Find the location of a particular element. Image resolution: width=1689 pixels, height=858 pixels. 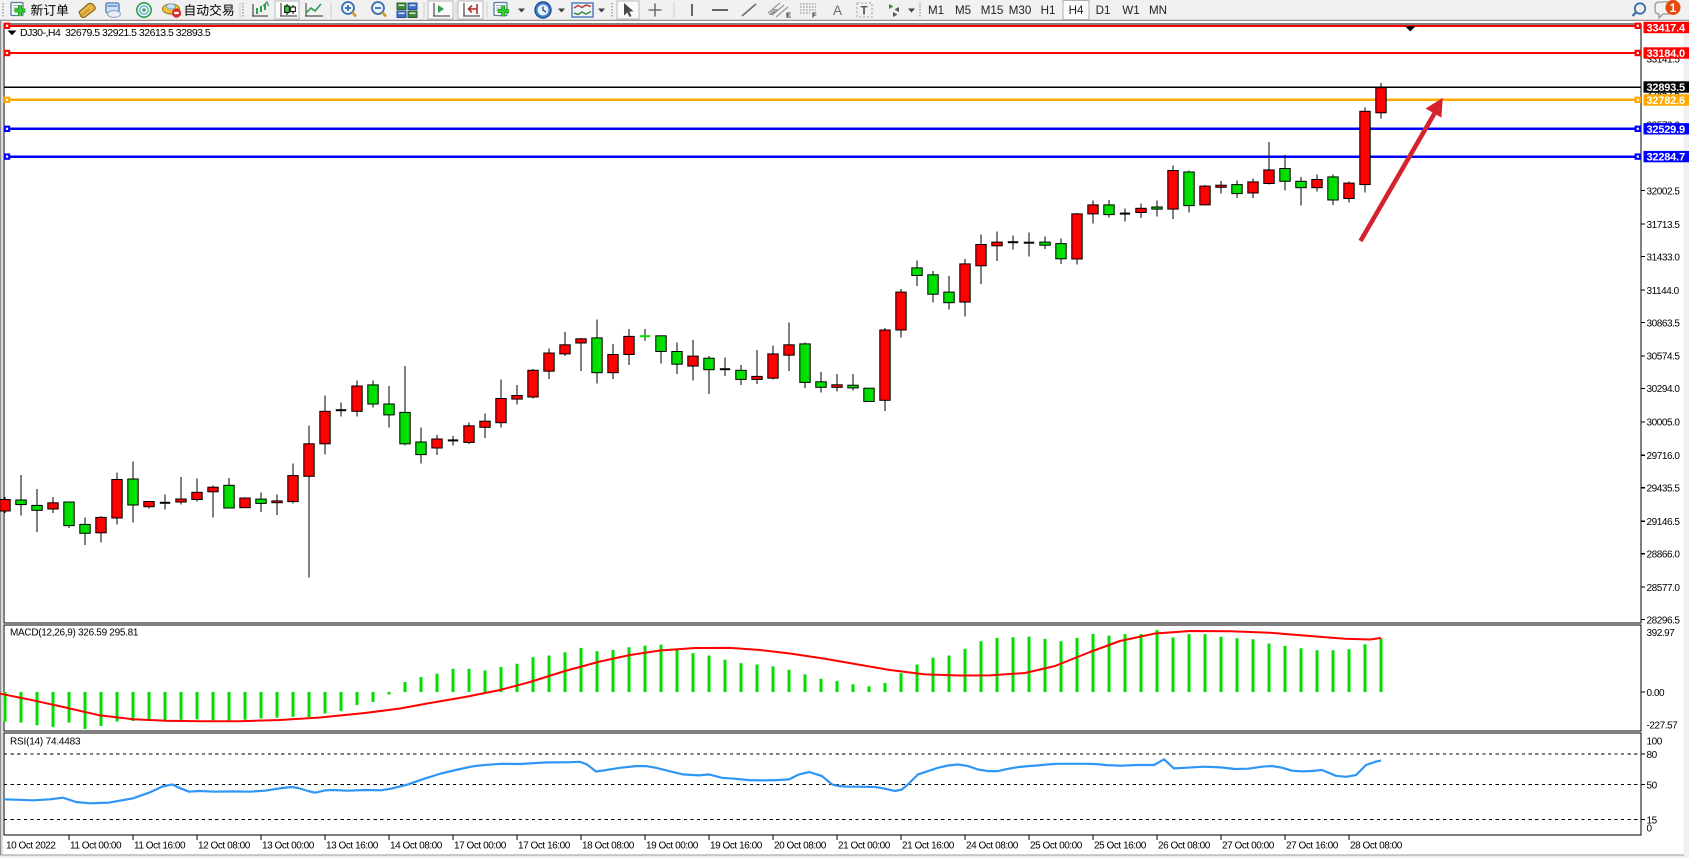

svg-text: 29435.5 is located at coordinates (1664, 489).